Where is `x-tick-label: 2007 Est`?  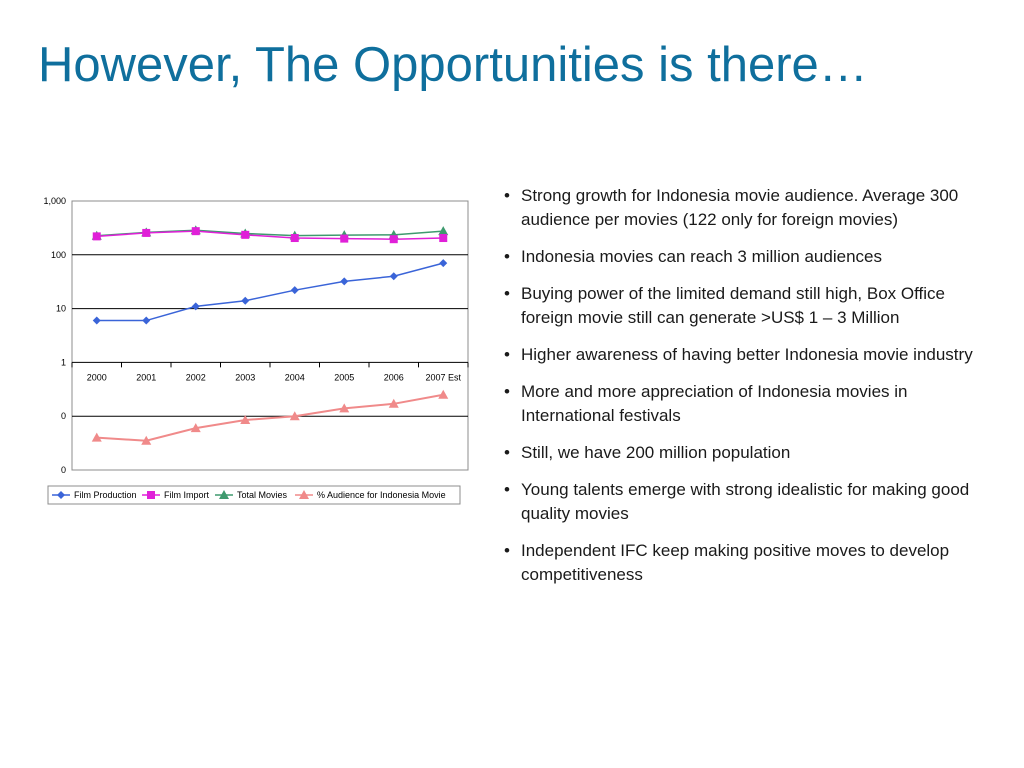
x-tick-label: 2007 Est is located at coordinates (443, 377).